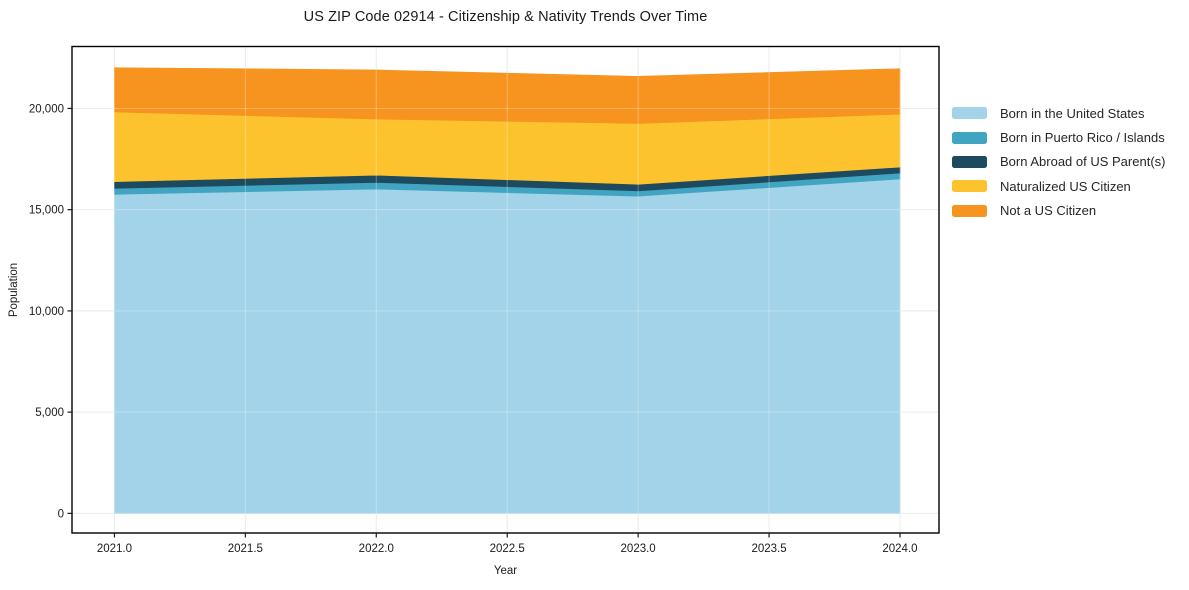  I want to click on x-axis-label: Year, so click(505, 571).